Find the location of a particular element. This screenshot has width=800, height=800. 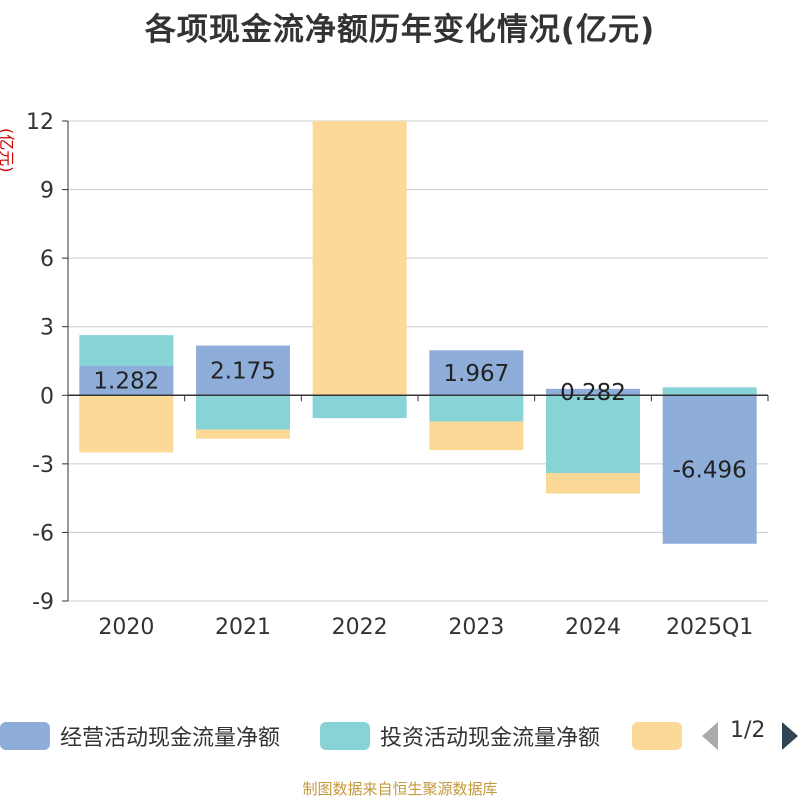

legend-swatch-financing is located at coordinates (657, 736).